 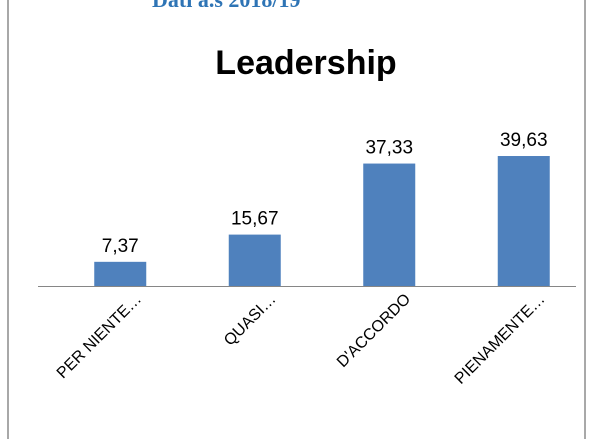 I want to click on caption: Dati a.s 2018/19, so click(x=226, y=6).